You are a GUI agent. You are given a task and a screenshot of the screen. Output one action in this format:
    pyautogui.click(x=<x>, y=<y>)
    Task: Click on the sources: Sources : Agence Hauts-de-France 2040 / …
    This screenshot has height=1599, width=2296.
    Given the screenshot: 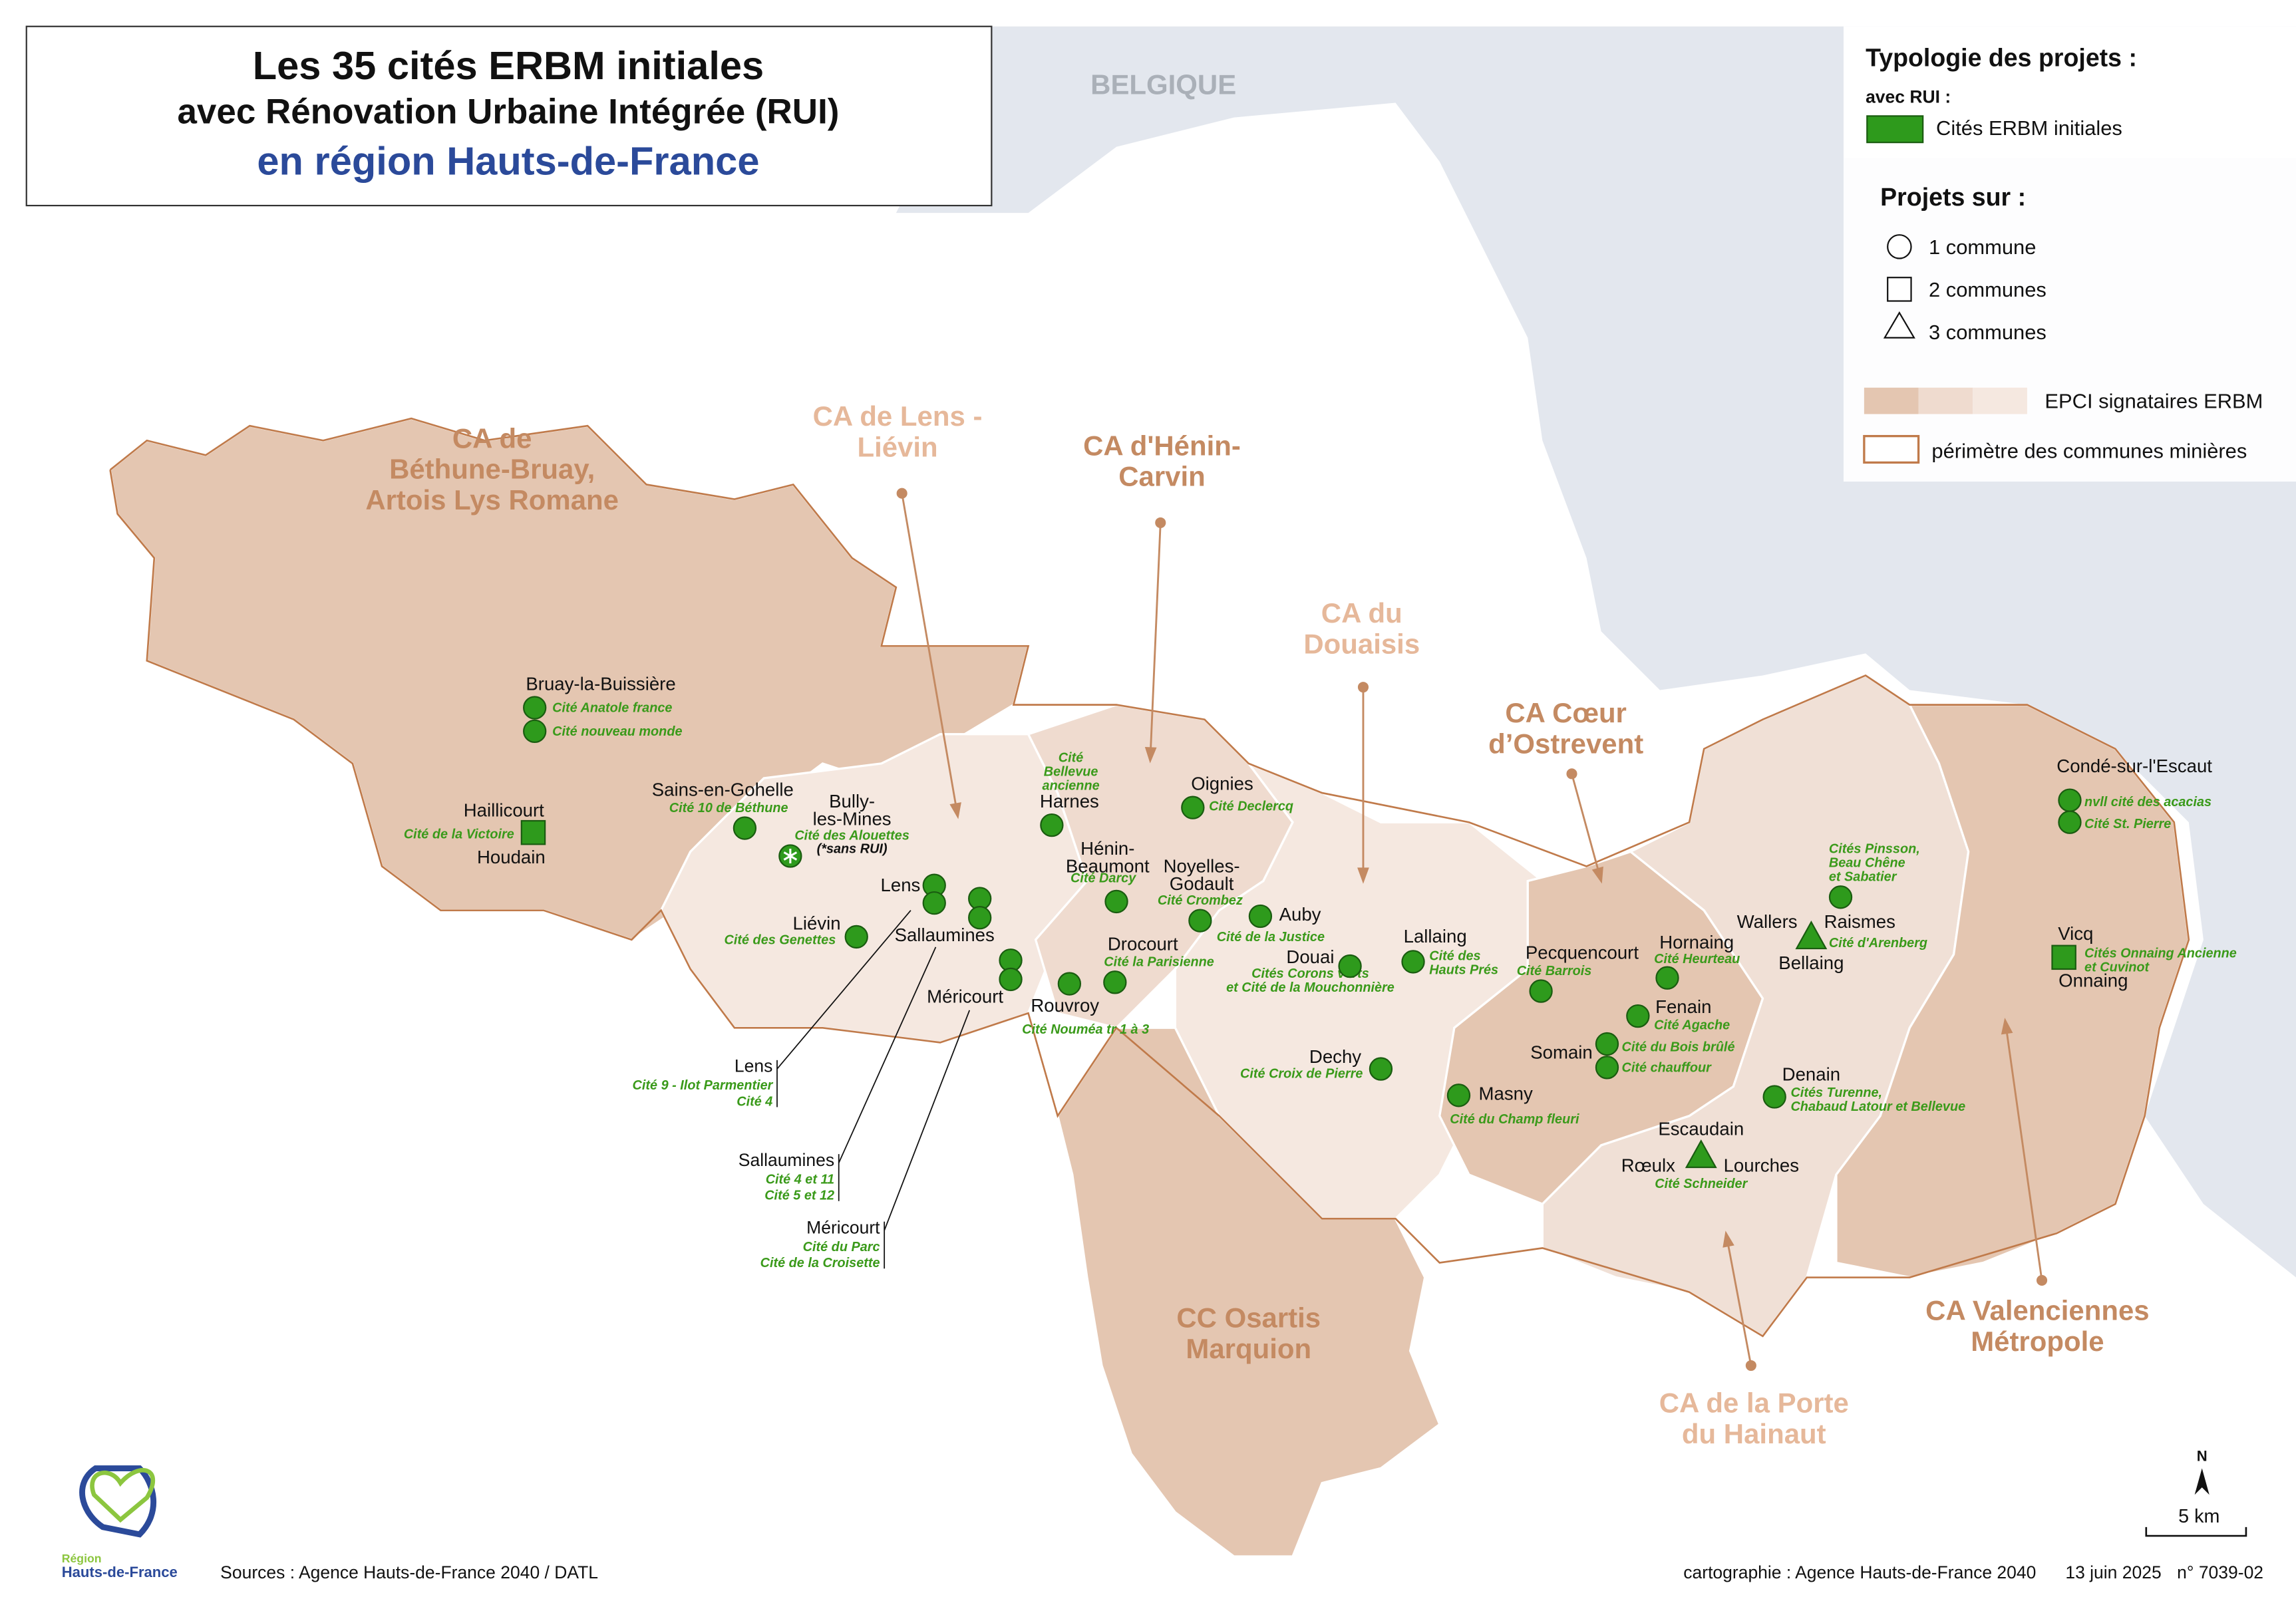 What is the action you would take?
    pyautogui.click(x=409, y=1572)
    